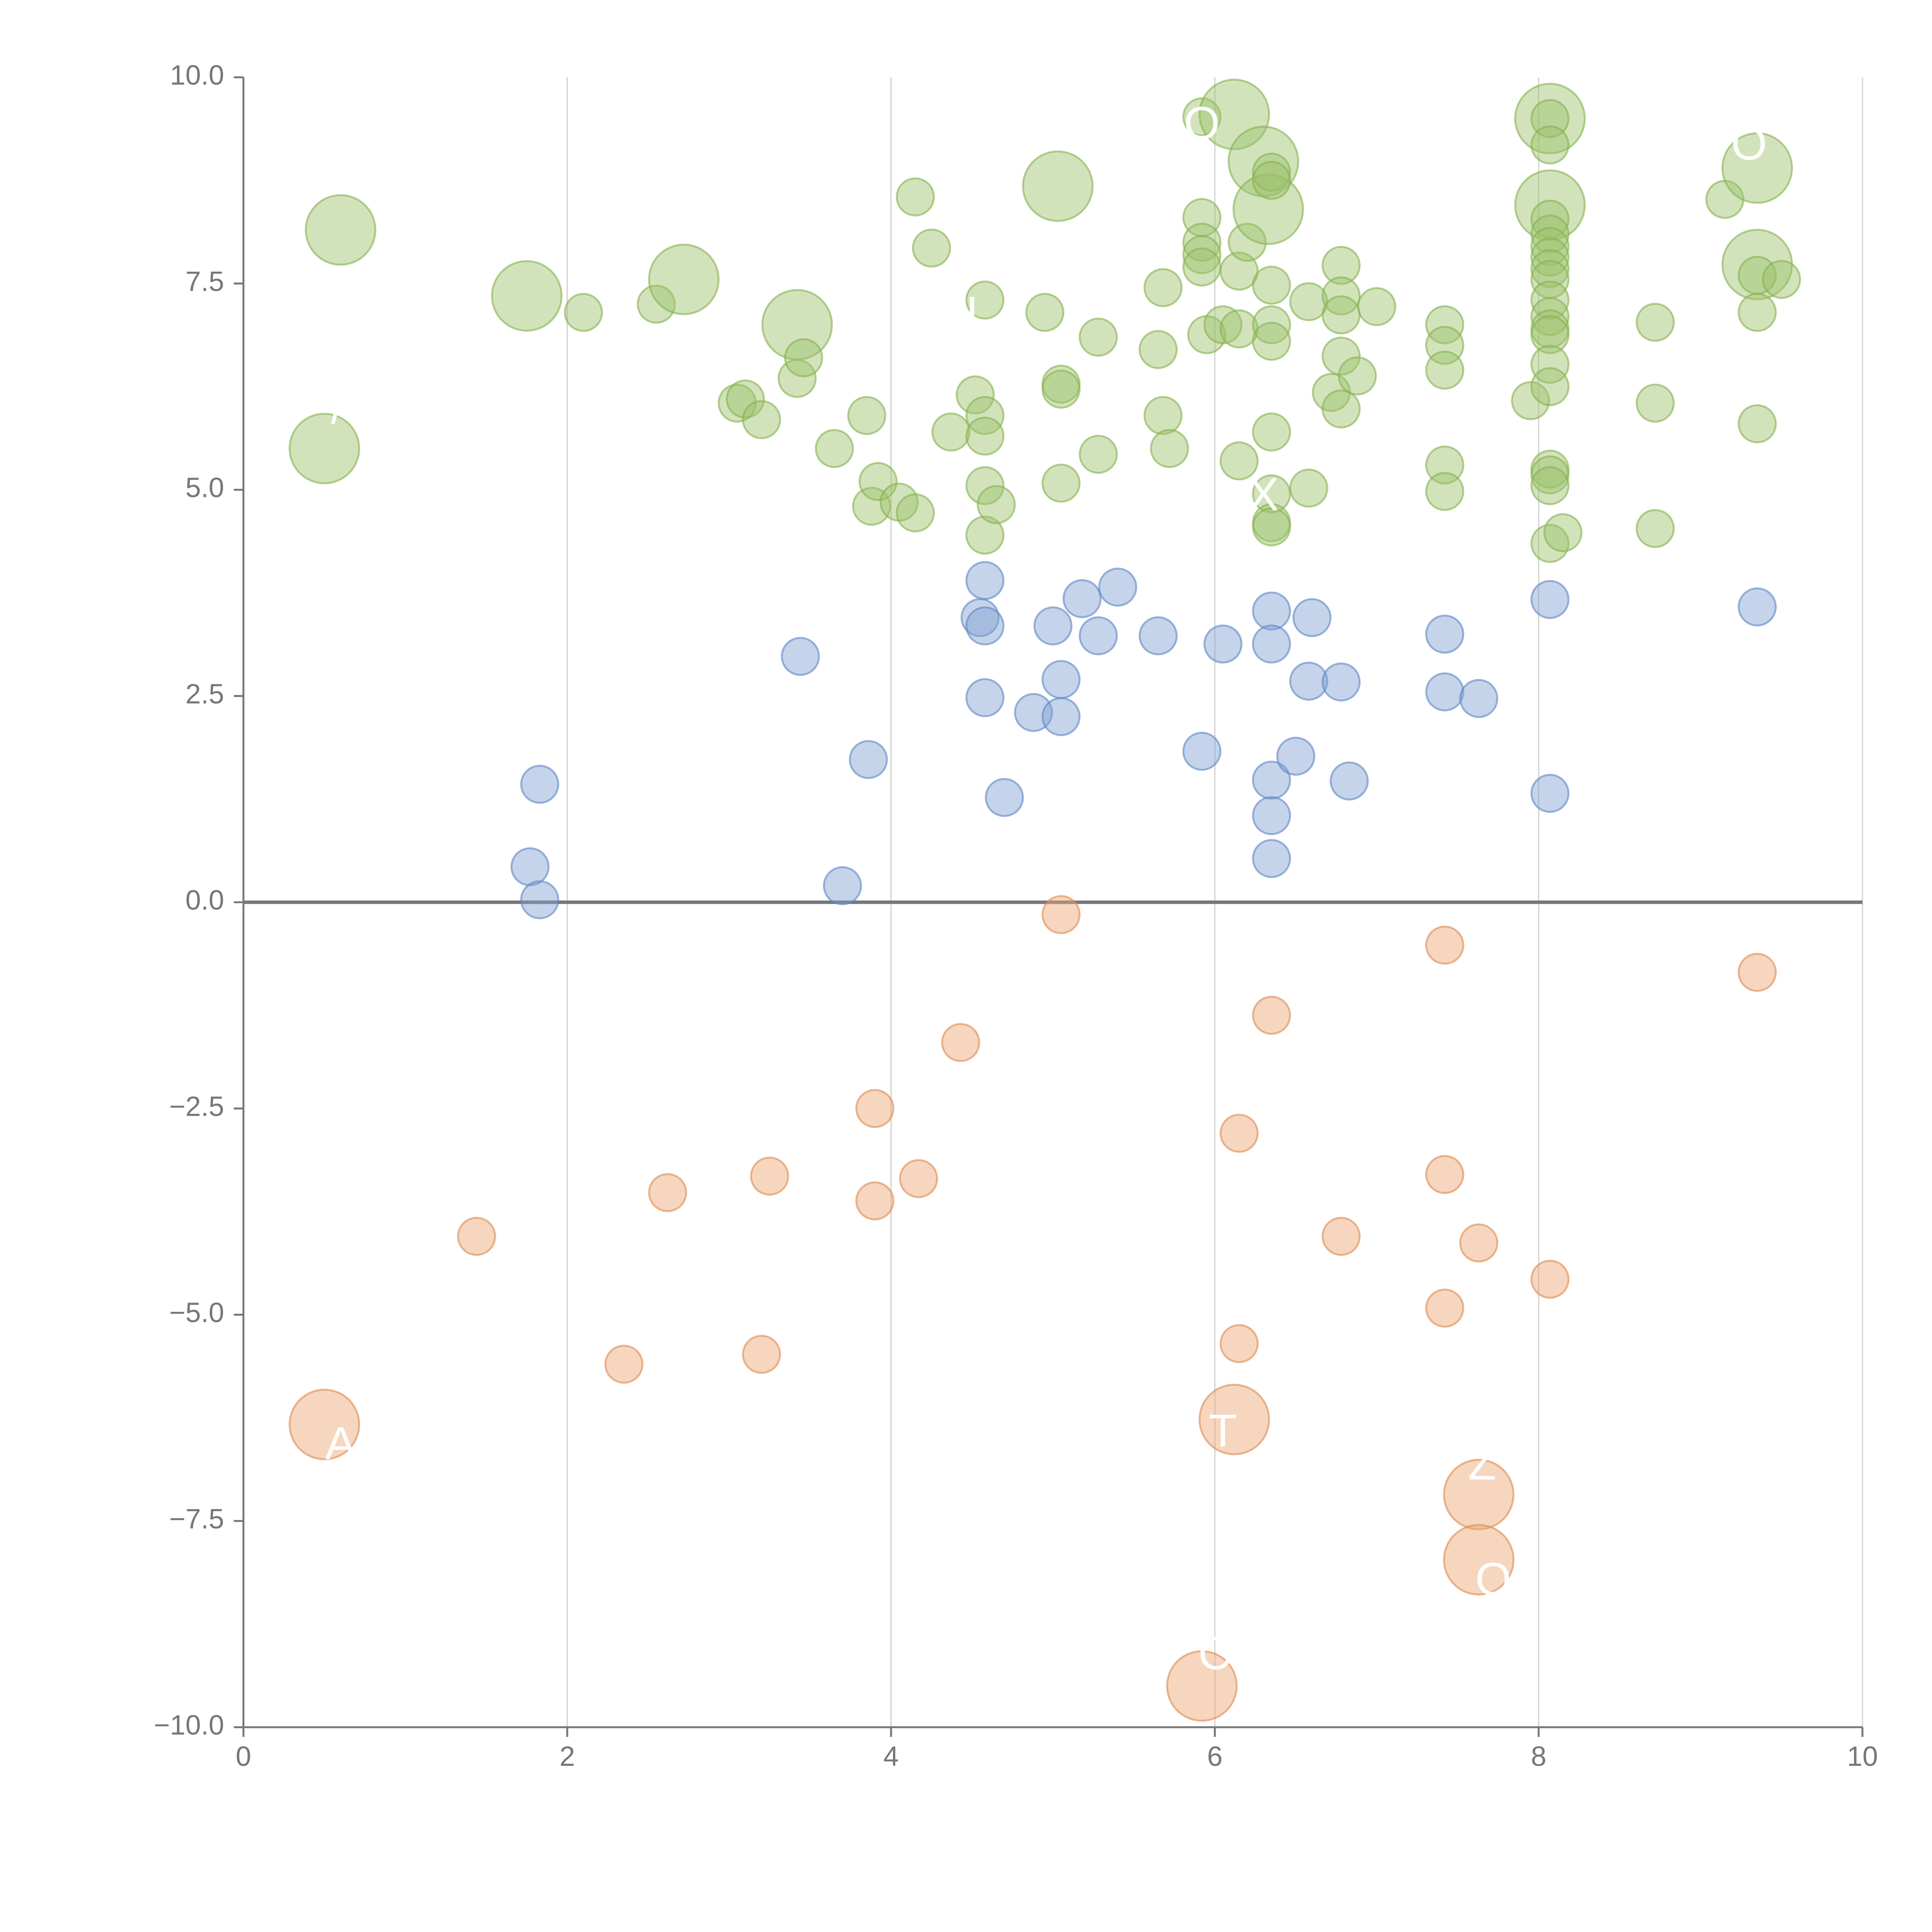  I want to click on x-tick-label-4: 8, so click(1539, 1756).